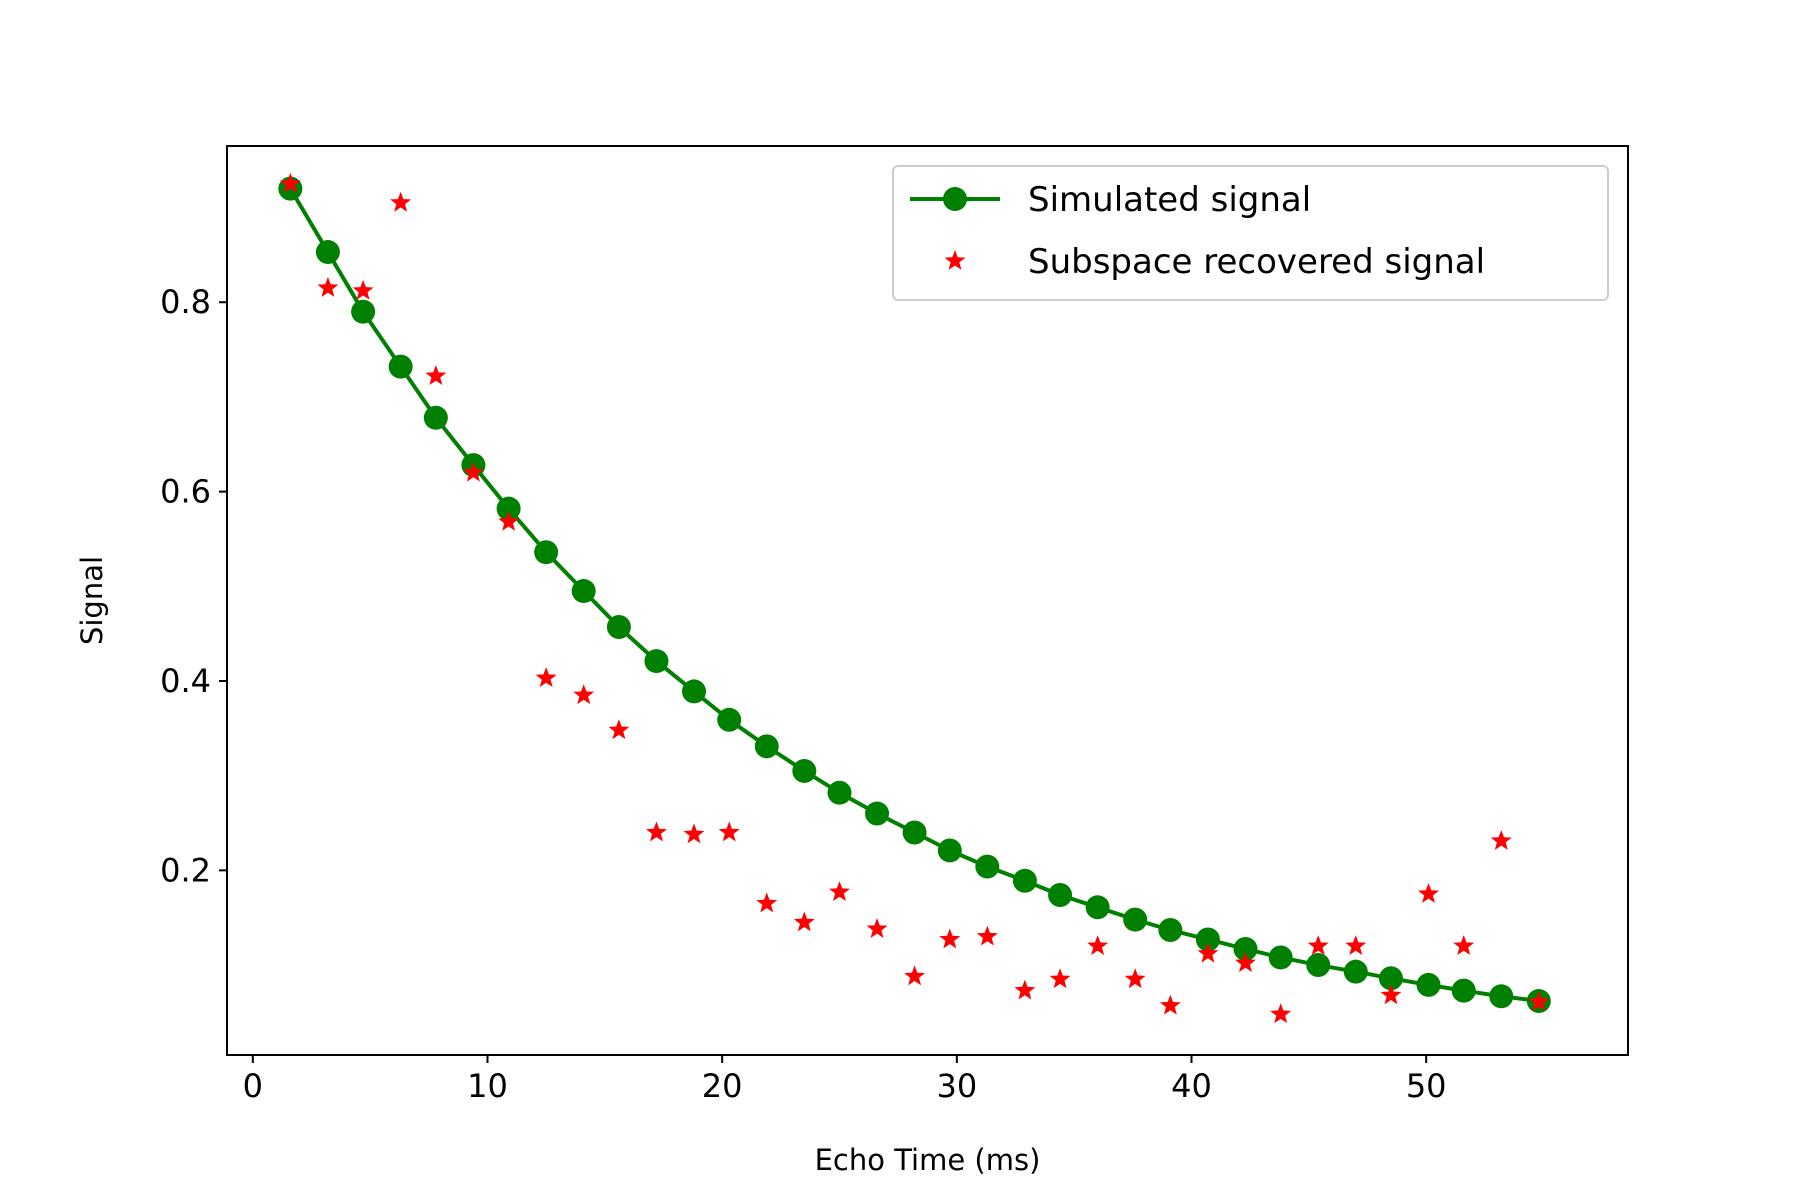 The height and width of the screenshot is (1200, 1800). What do you see at coordinates (92, 600) in the screenshot?
I see `y-axis-label: Signal` at bounding box center [92, 600].